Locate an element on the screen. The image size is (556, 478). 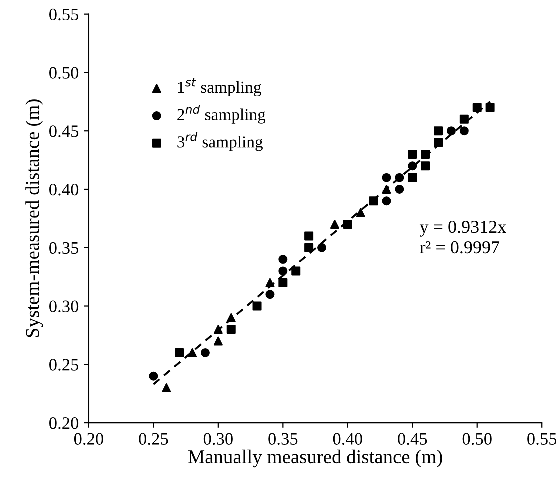
y-tick-label: 0.25 is located at coordinates (64, 365).